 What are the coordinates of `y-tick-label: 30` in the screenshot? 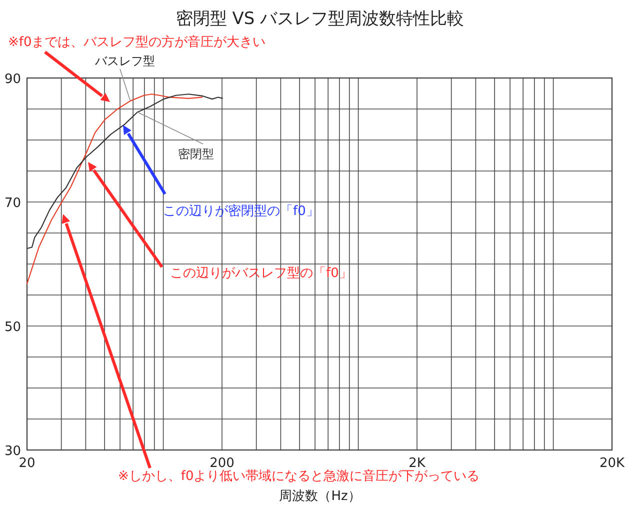 It's located at (12, 451).